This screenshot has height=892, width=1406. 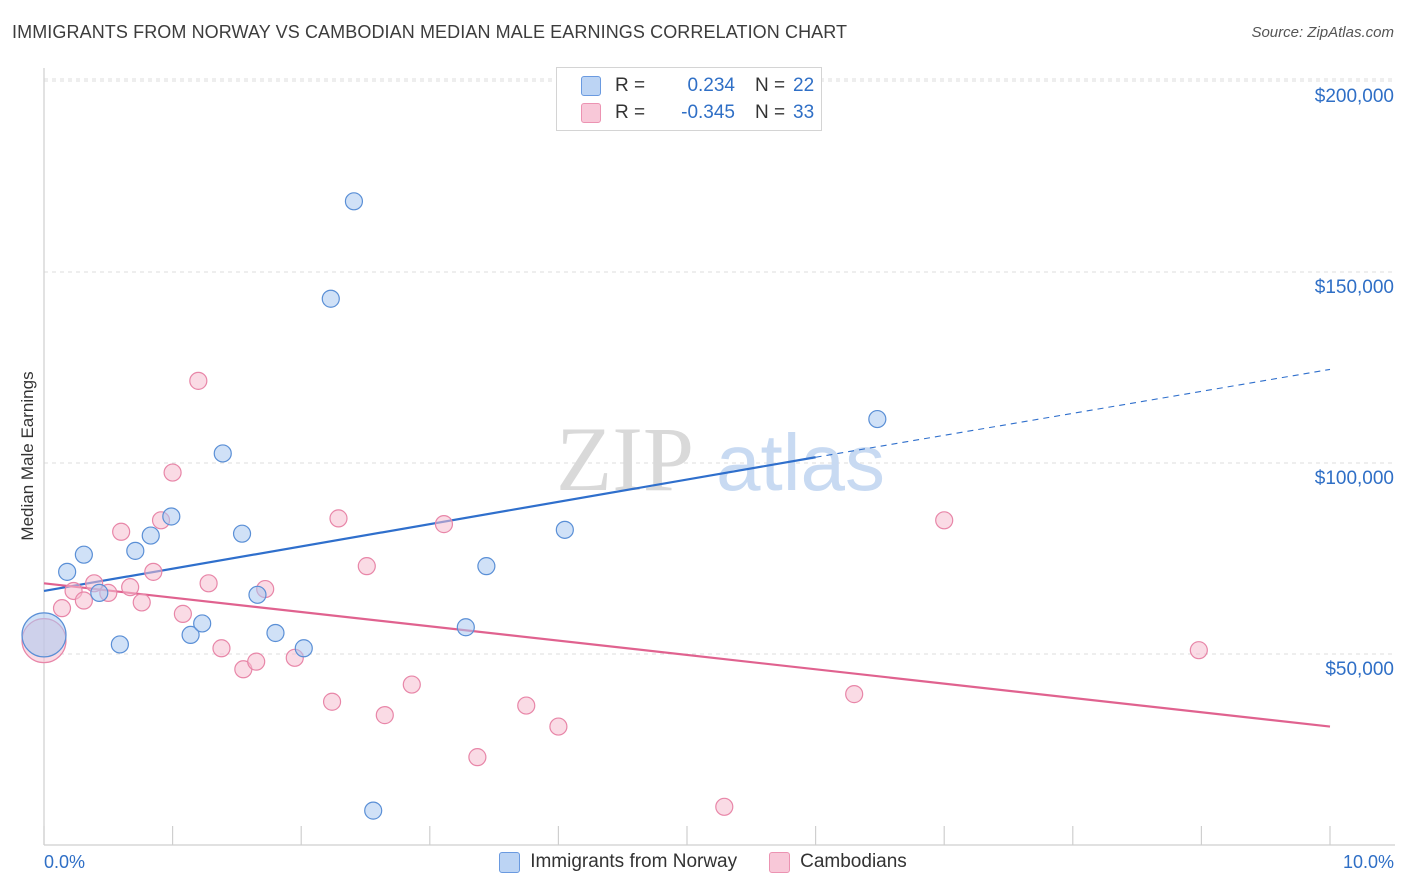 I want to click on source-credit: Source: ZipAtlas.com, so click(x=1322, y=32).